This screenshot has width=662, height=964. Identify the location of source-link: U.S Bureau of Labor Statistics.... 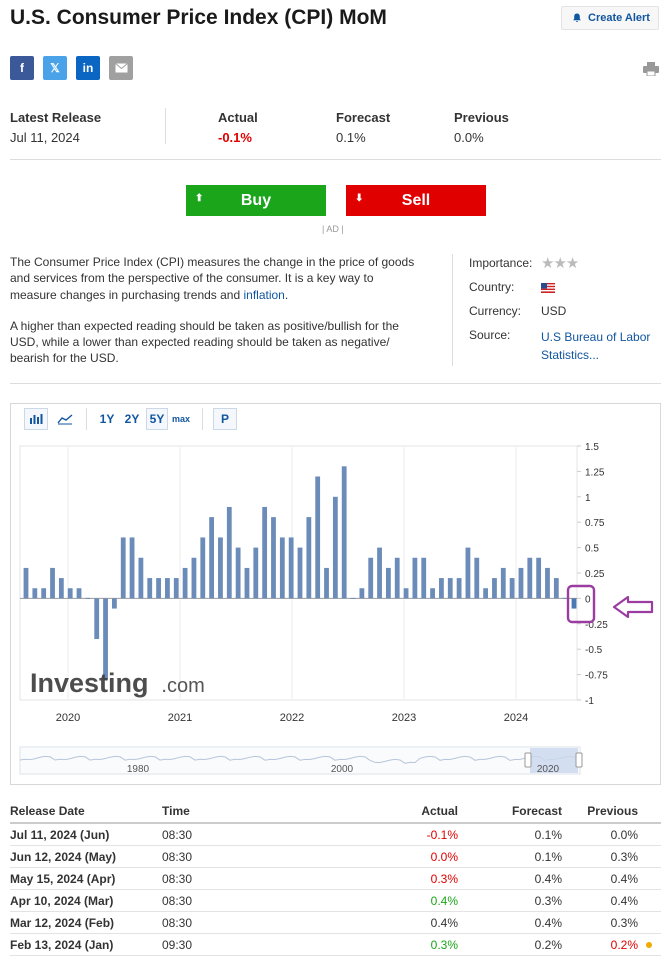
(595, 346).